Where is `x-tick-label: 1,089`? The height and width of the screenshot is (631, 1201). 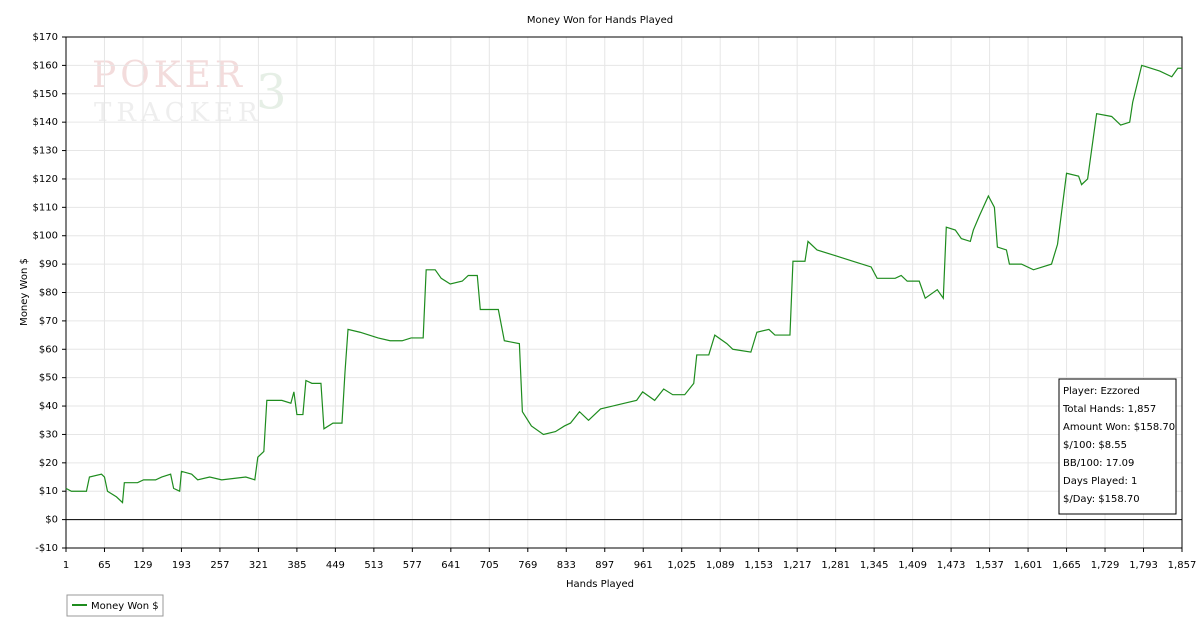 x-tick-label: 1,089 is located at coordinates (720, 565).